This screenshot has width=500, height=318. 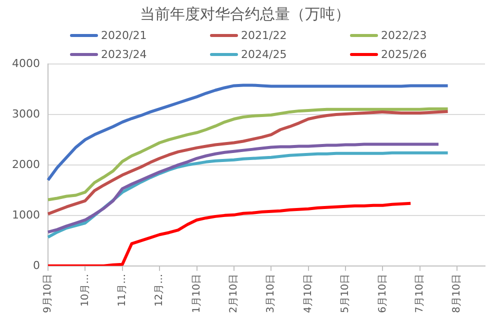 What do you see at coordinates (346, 294) in the screenshot?
I see `x-tick-label: 5月10日` at bounding box center [346, 294].